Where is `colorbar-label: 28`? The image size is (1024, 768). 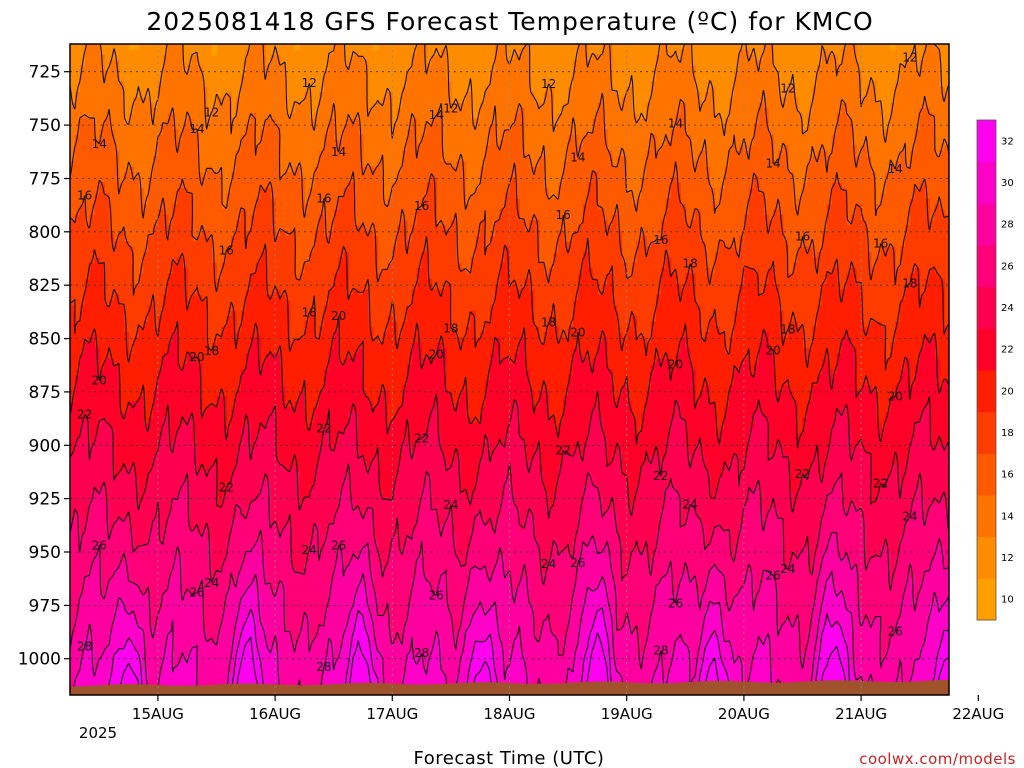 colorbar-label: 28 is located at coordinates (1007, 225).